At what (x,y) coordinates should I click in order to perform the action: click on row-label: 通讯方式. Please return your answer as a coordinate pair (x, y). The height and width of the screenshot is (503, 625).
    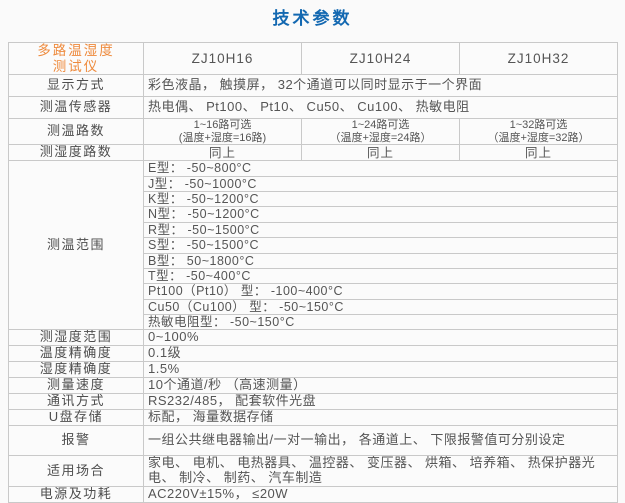
    Looking at the image, I should click on (76, 402).